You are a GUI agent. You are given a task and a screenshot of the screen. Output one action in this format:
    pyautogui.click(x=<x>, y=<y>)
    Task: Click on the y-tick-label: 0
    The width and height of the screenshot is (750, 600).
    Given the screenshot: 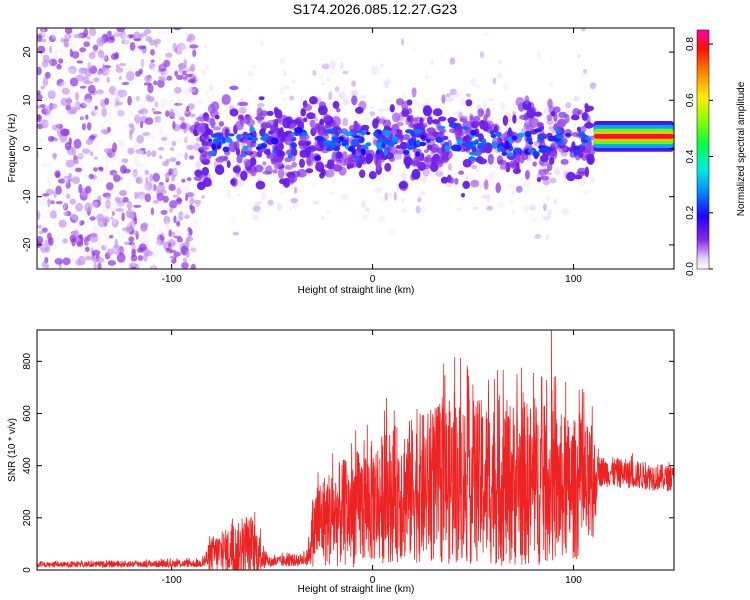 What is the action you would take?
    pyautogui.click(x=27, y=148)
    